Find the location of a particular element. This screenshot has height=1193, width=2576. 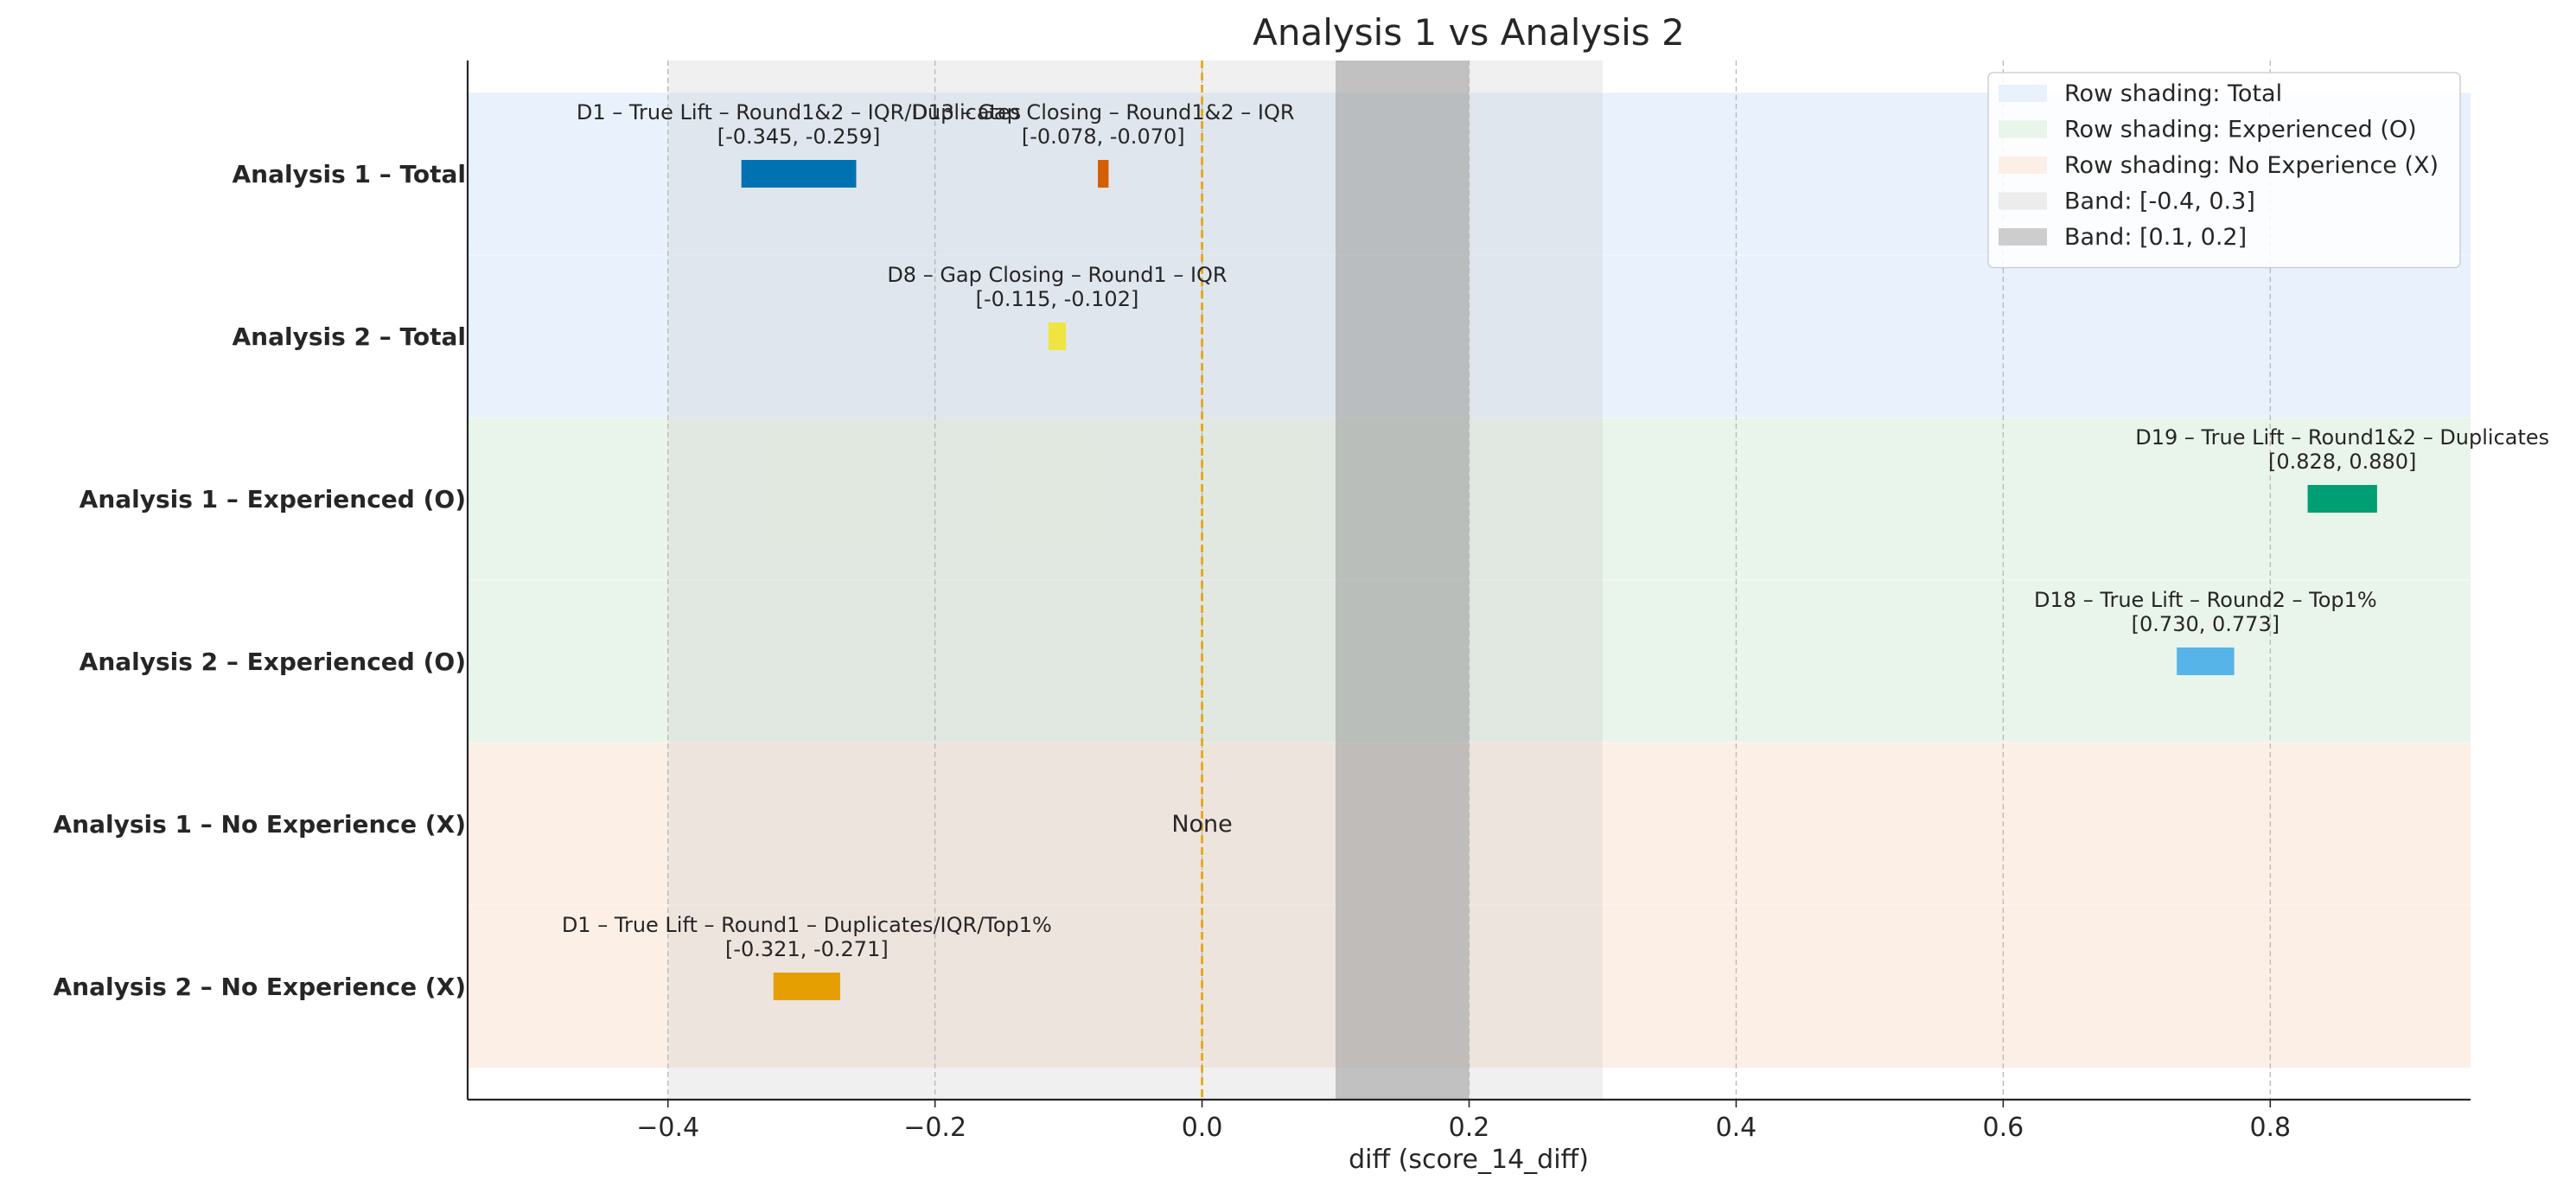

bar-label-1: D13 – Gap Closing – Round1&2 – IQR is located at coordinates (1103, 112).